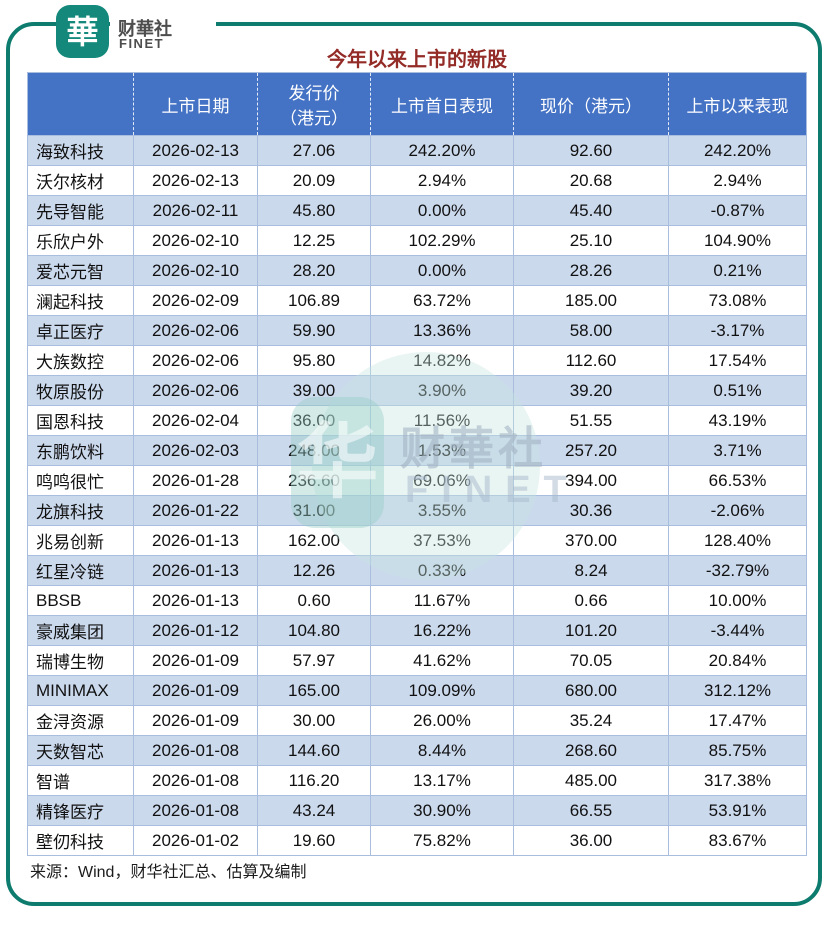 This screenshot has height=930, width=834. I want to click on table-cell: 85.75%, so click(737, 750).